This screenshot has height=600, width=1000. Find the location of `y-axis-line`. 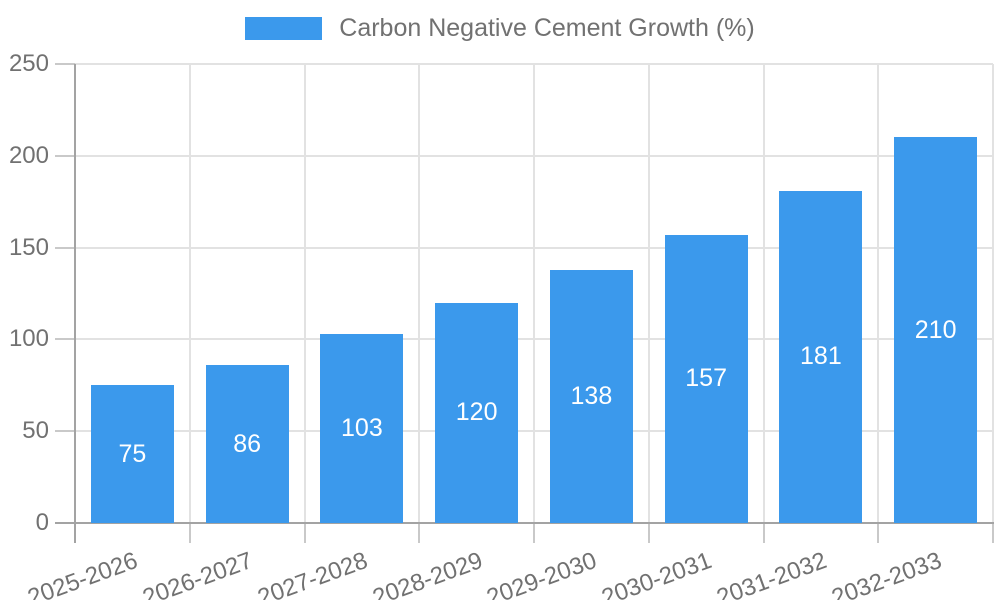

y-axis-line is located at coordinates (75, 293).